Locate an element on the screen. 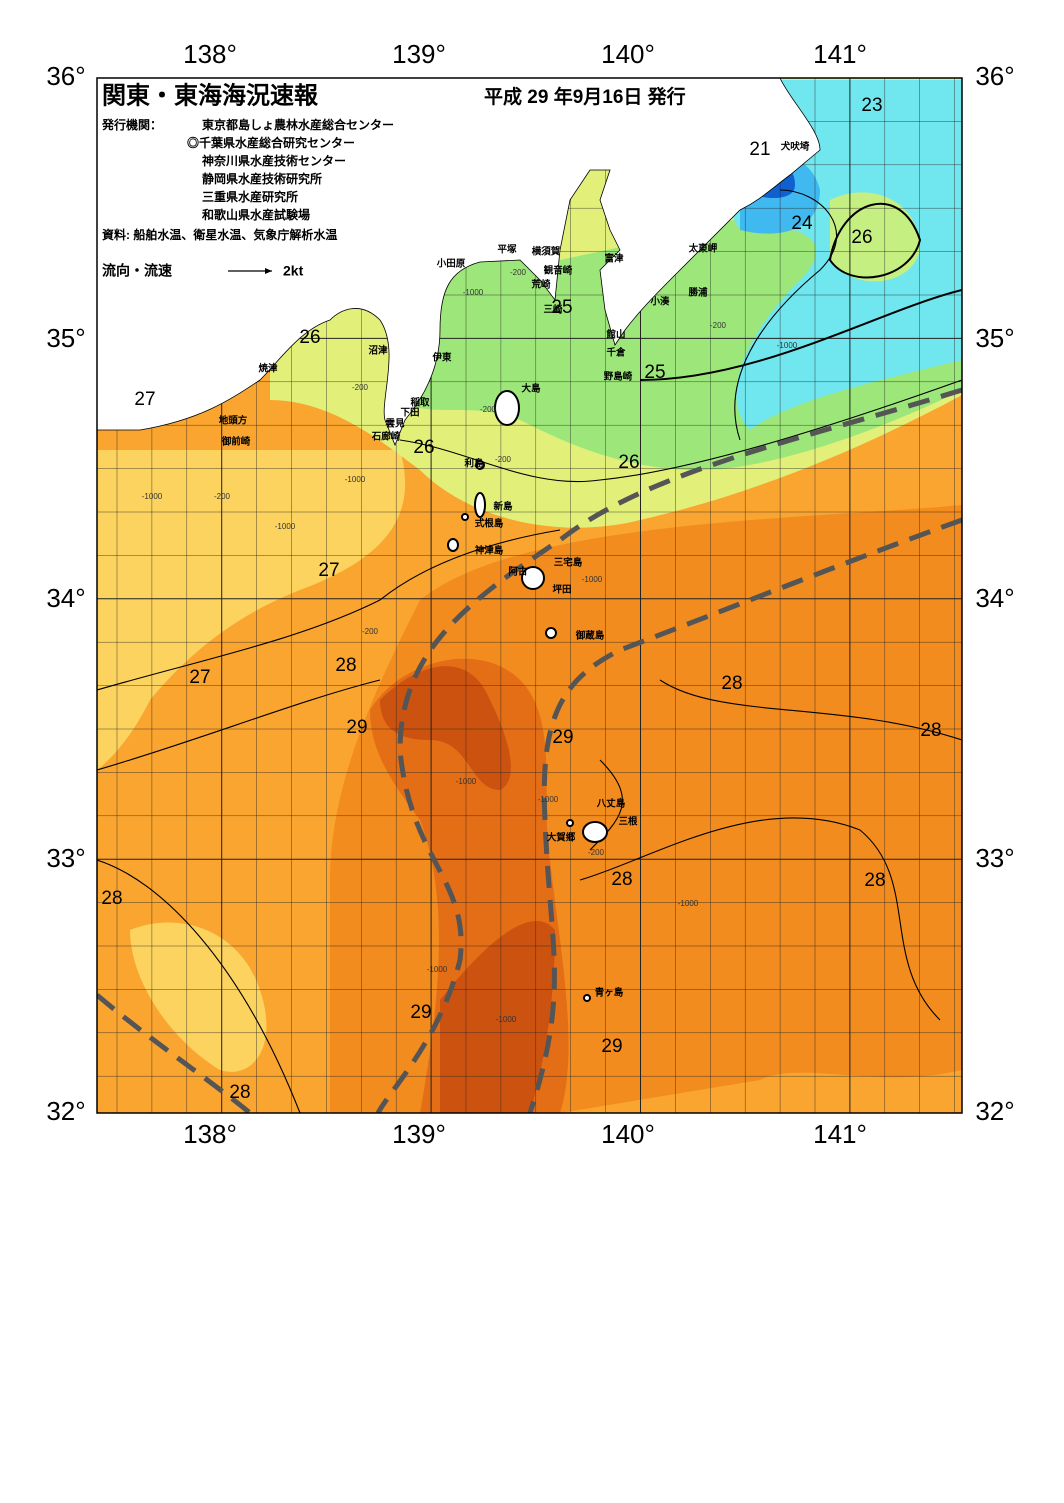 The image size is (1064, 1503). place-name: 大島 is located at coordinates (531, 389).